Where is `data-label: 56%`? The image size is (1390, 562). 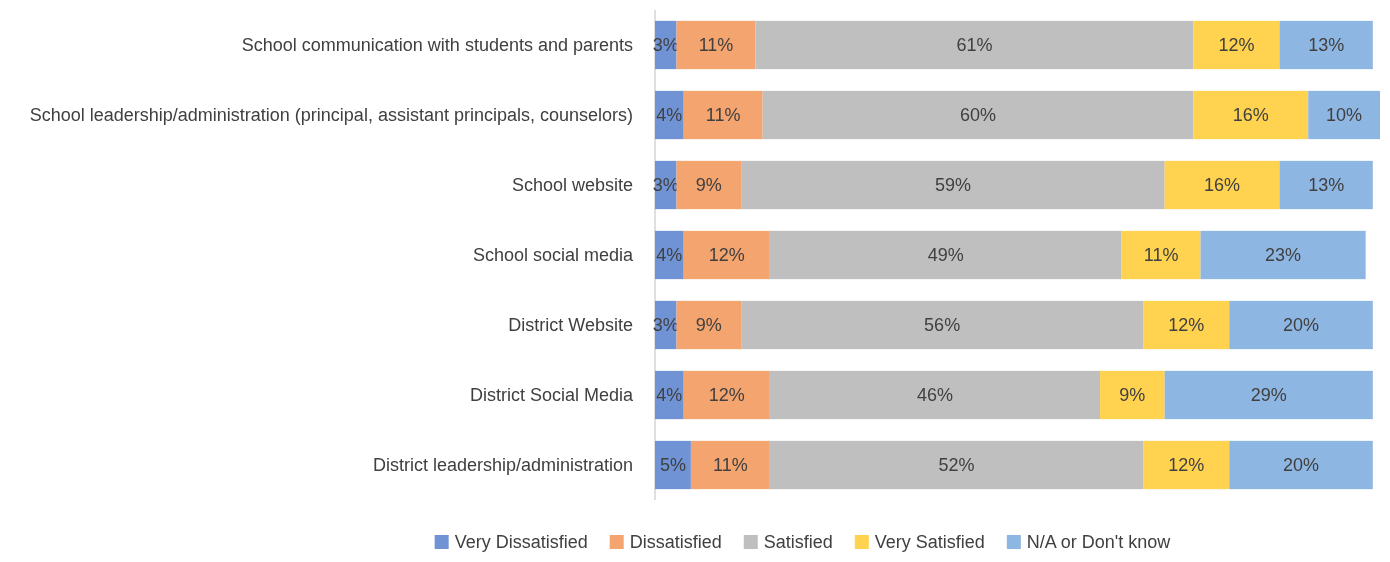 data-label: 56% is located at coordinates (942, 325).